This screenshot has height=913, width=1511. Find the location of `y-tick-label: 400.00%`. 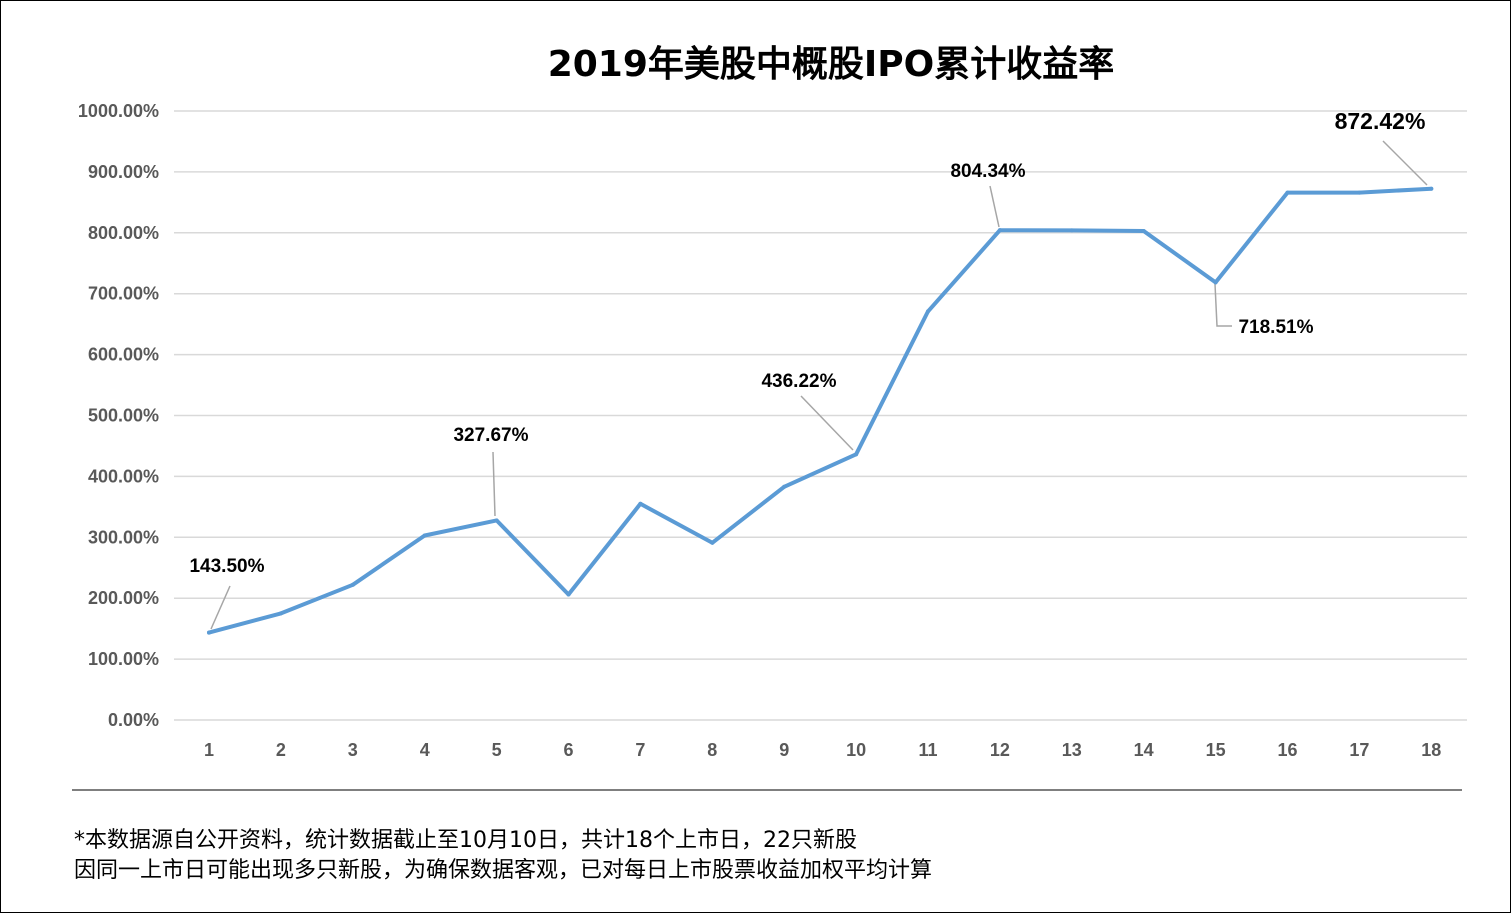

y-tick-label: 400.00% is located at coordinates (123, 476).